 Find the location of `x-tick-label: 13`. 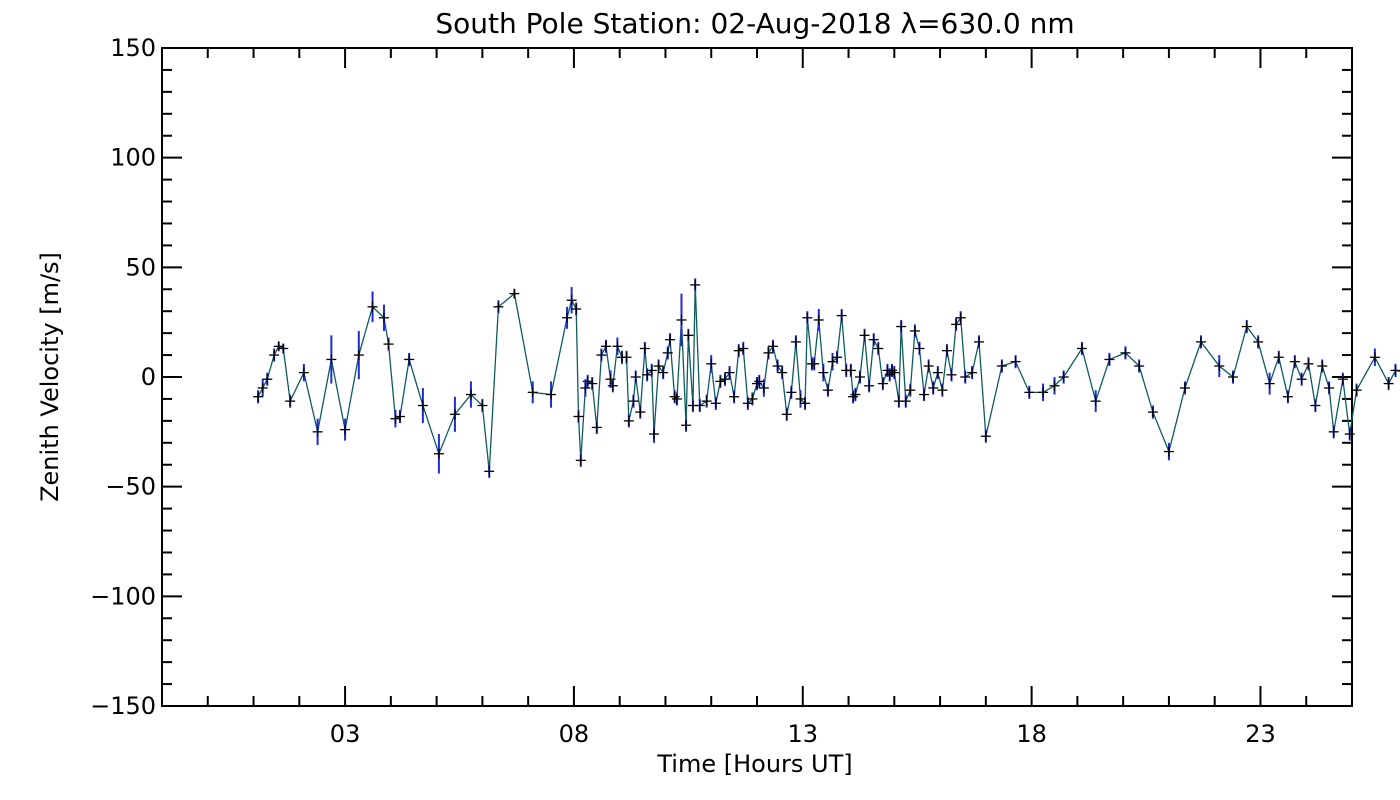

x-tick-label: 13 is located at coordinates (802, 734).